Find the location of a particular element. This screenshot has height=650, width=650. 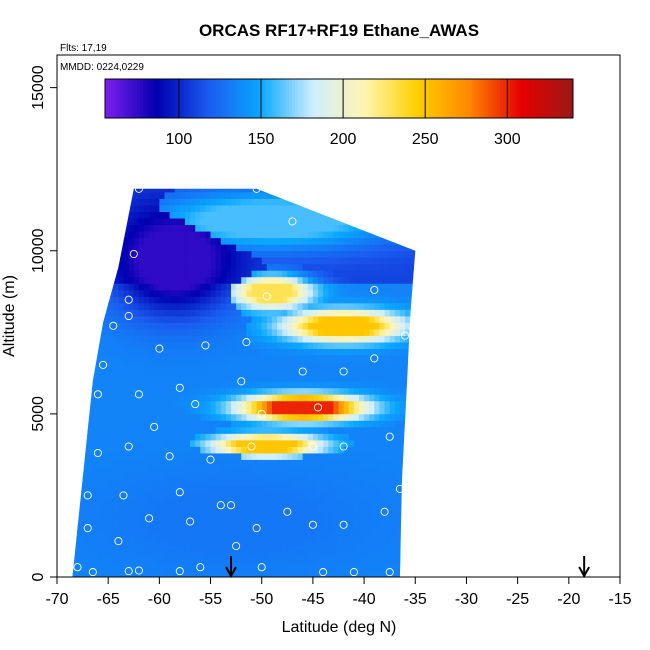

arrow-head is located at coordinates (584, 572).